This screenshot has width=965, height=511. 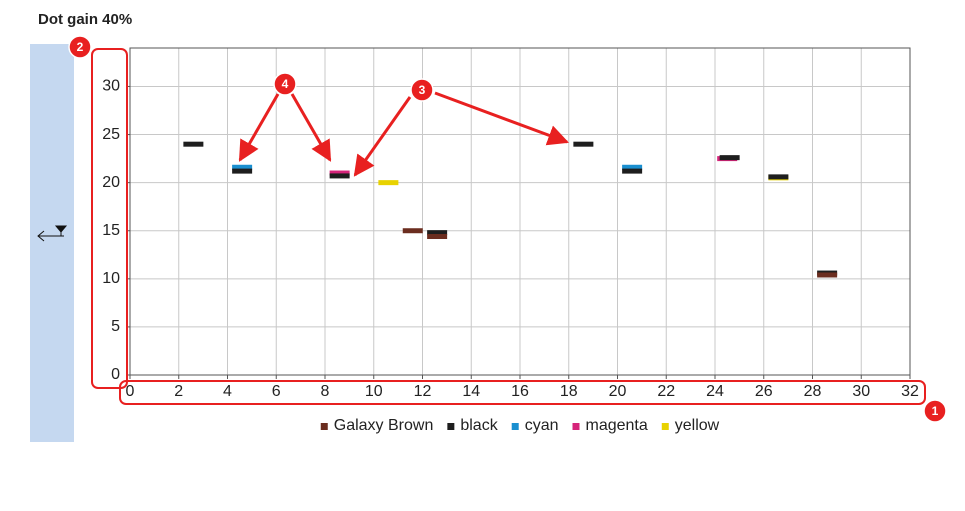 I want to click on x-tick-label: 24, so click(x=715, y=391).